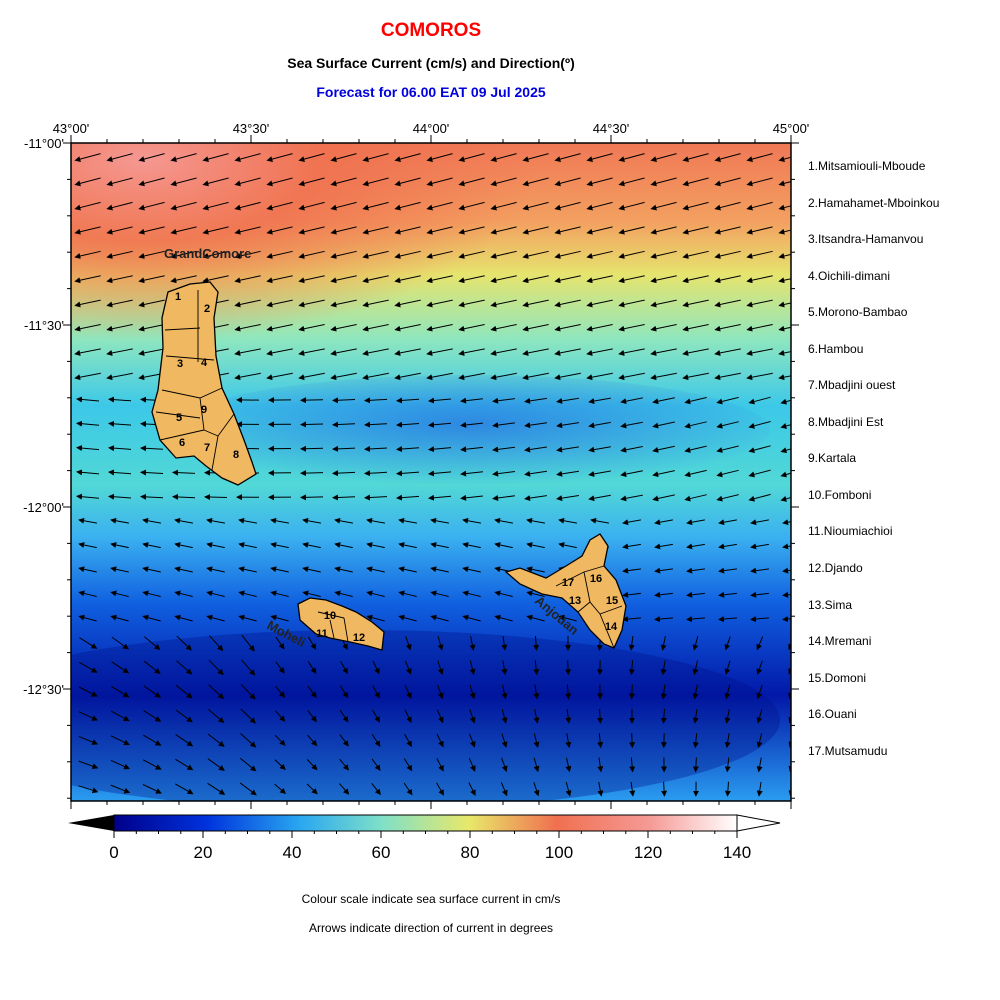 This screenshot has width=1000, height=1000. Describe the element at coordinates (568, 583) in the screenshot. I see `district-number-17: 17` at that location.